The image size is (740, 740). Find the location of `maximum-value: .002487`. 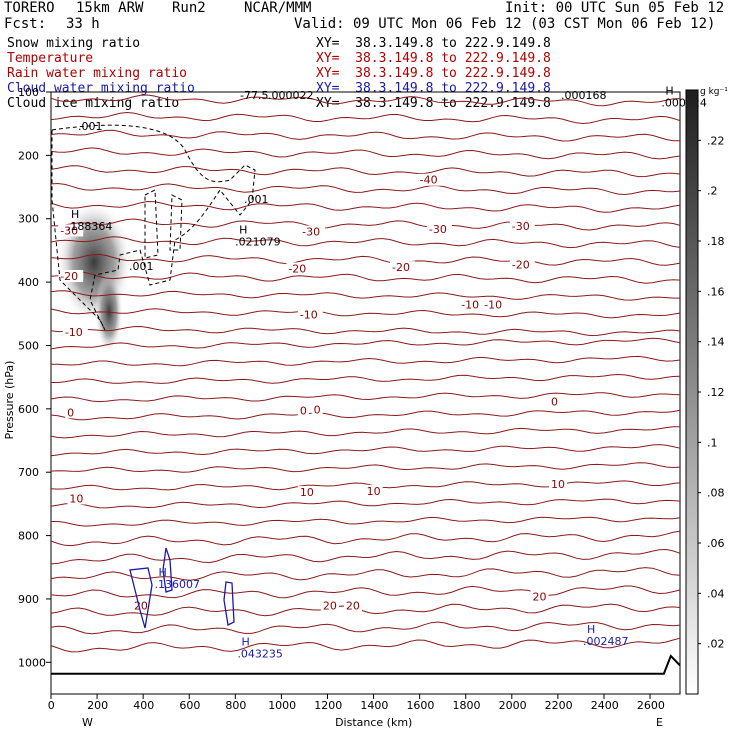

maximum-value: .002487 is located at coordinates (606, 641).